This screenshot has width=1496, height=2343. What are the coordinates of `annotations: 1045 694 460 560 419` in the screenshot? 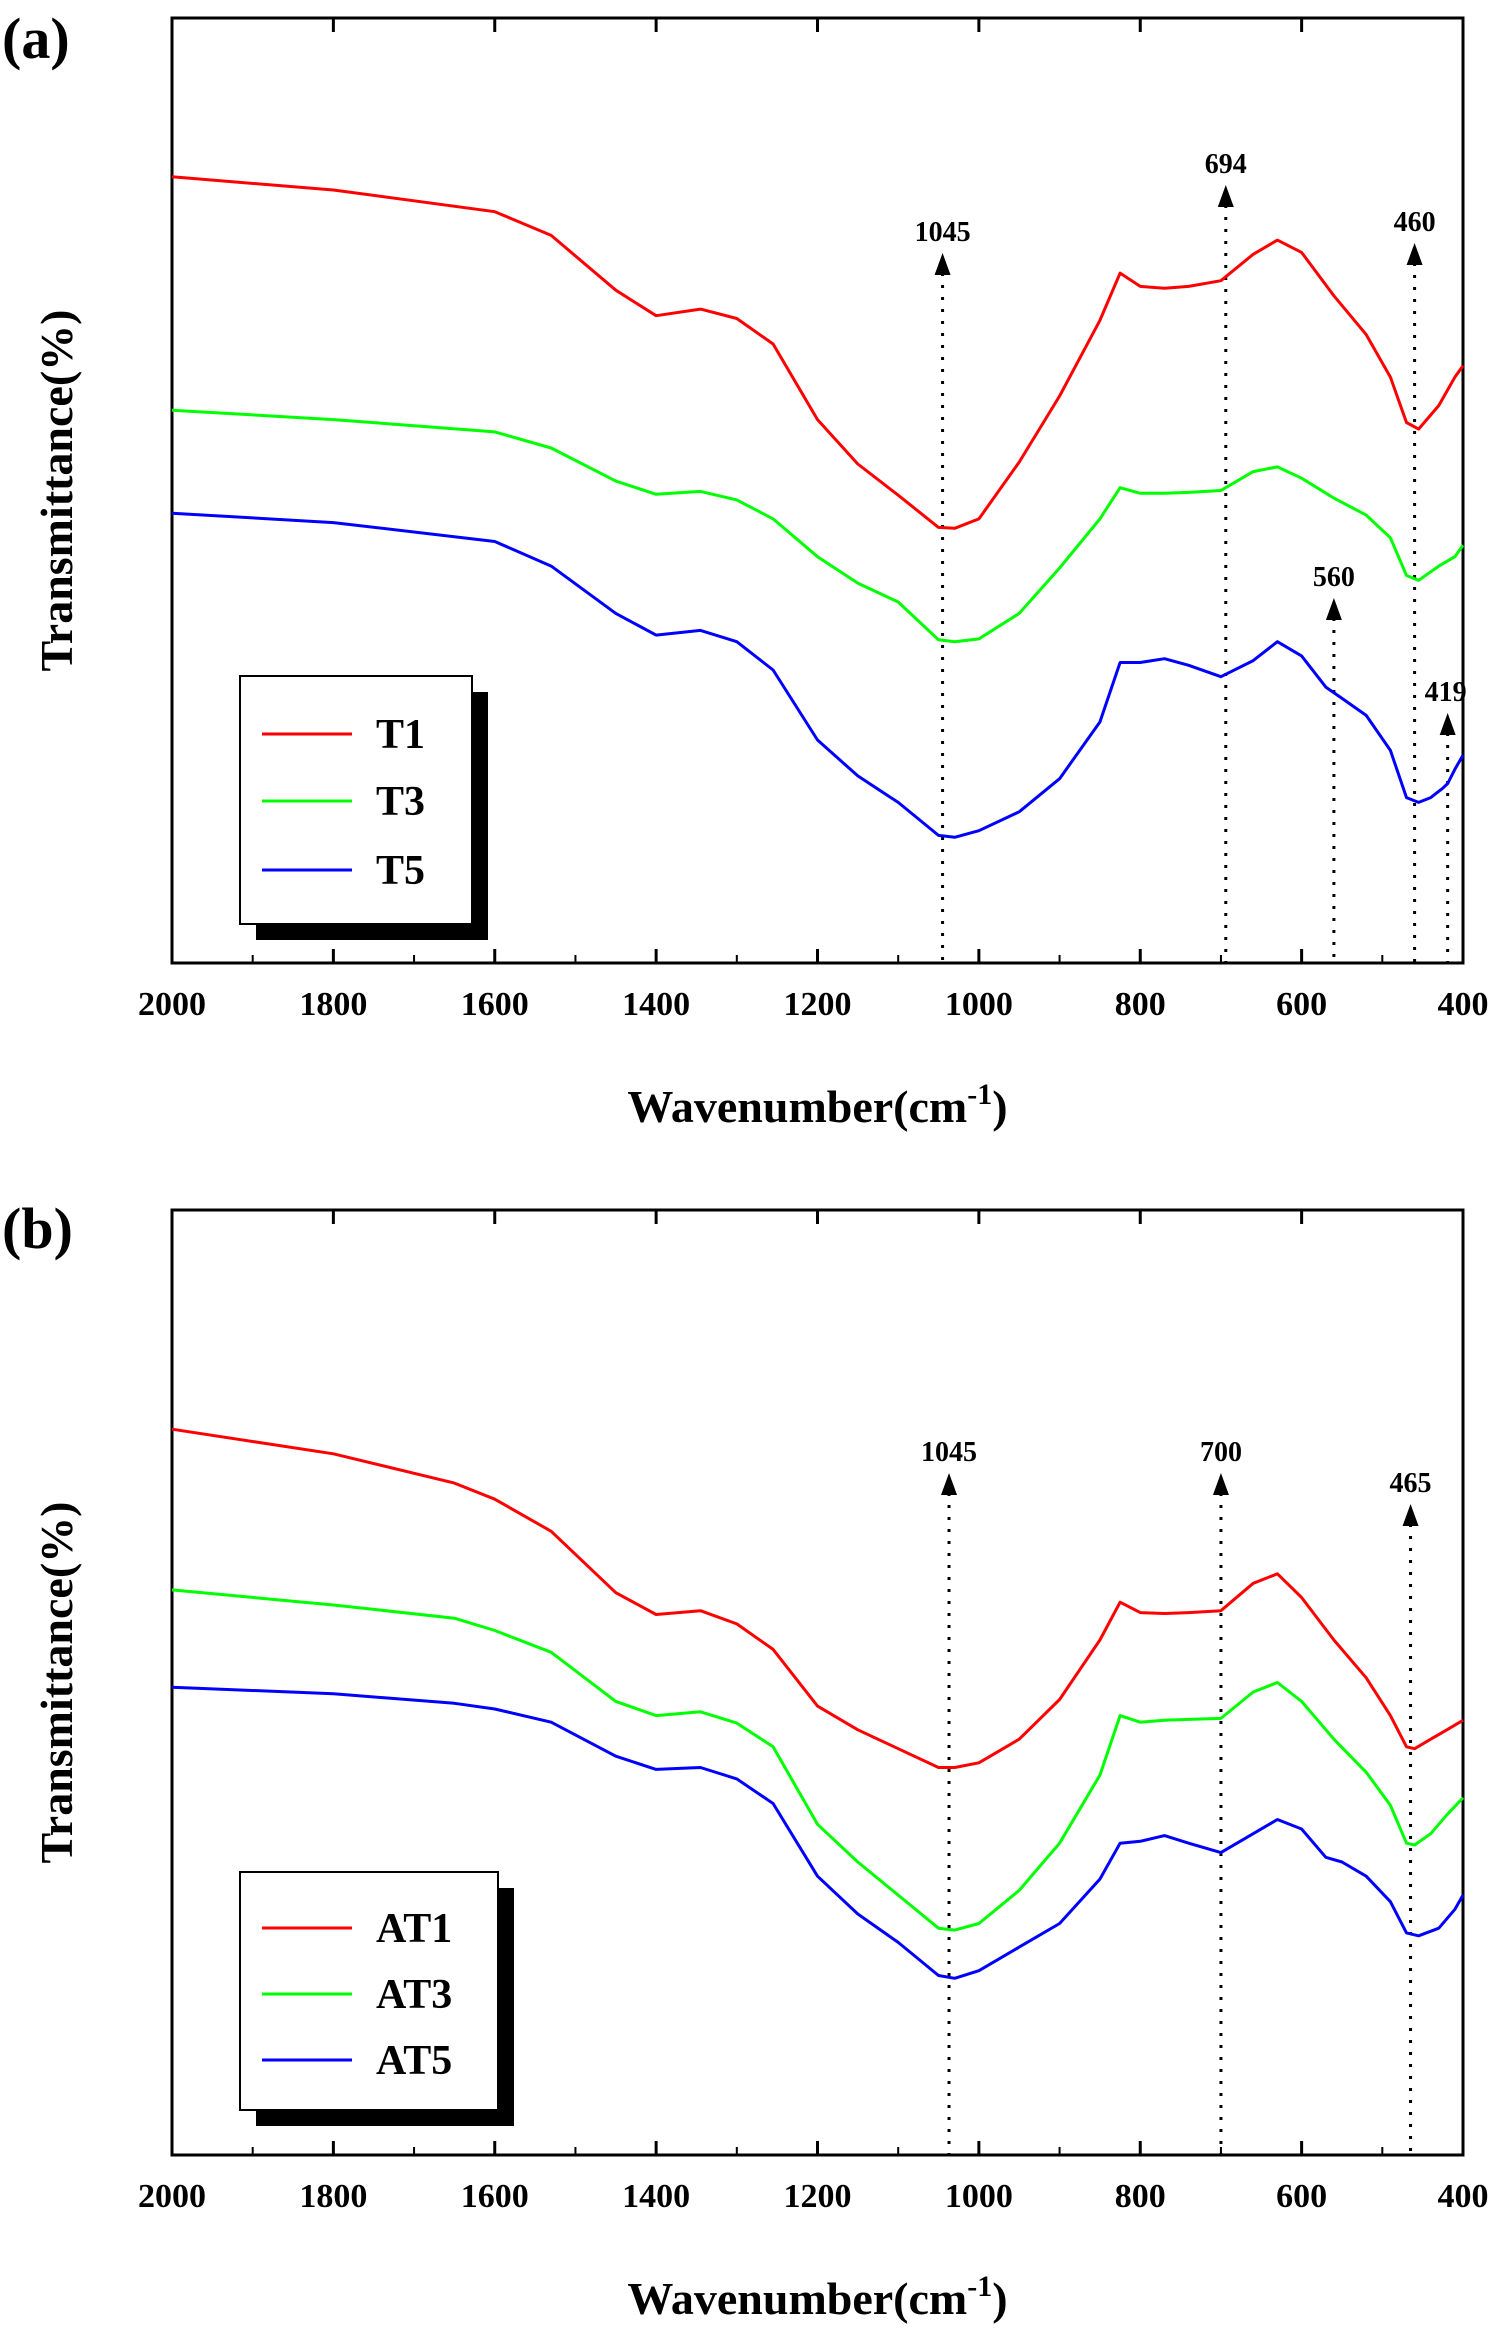 It's located at (1191, 556).